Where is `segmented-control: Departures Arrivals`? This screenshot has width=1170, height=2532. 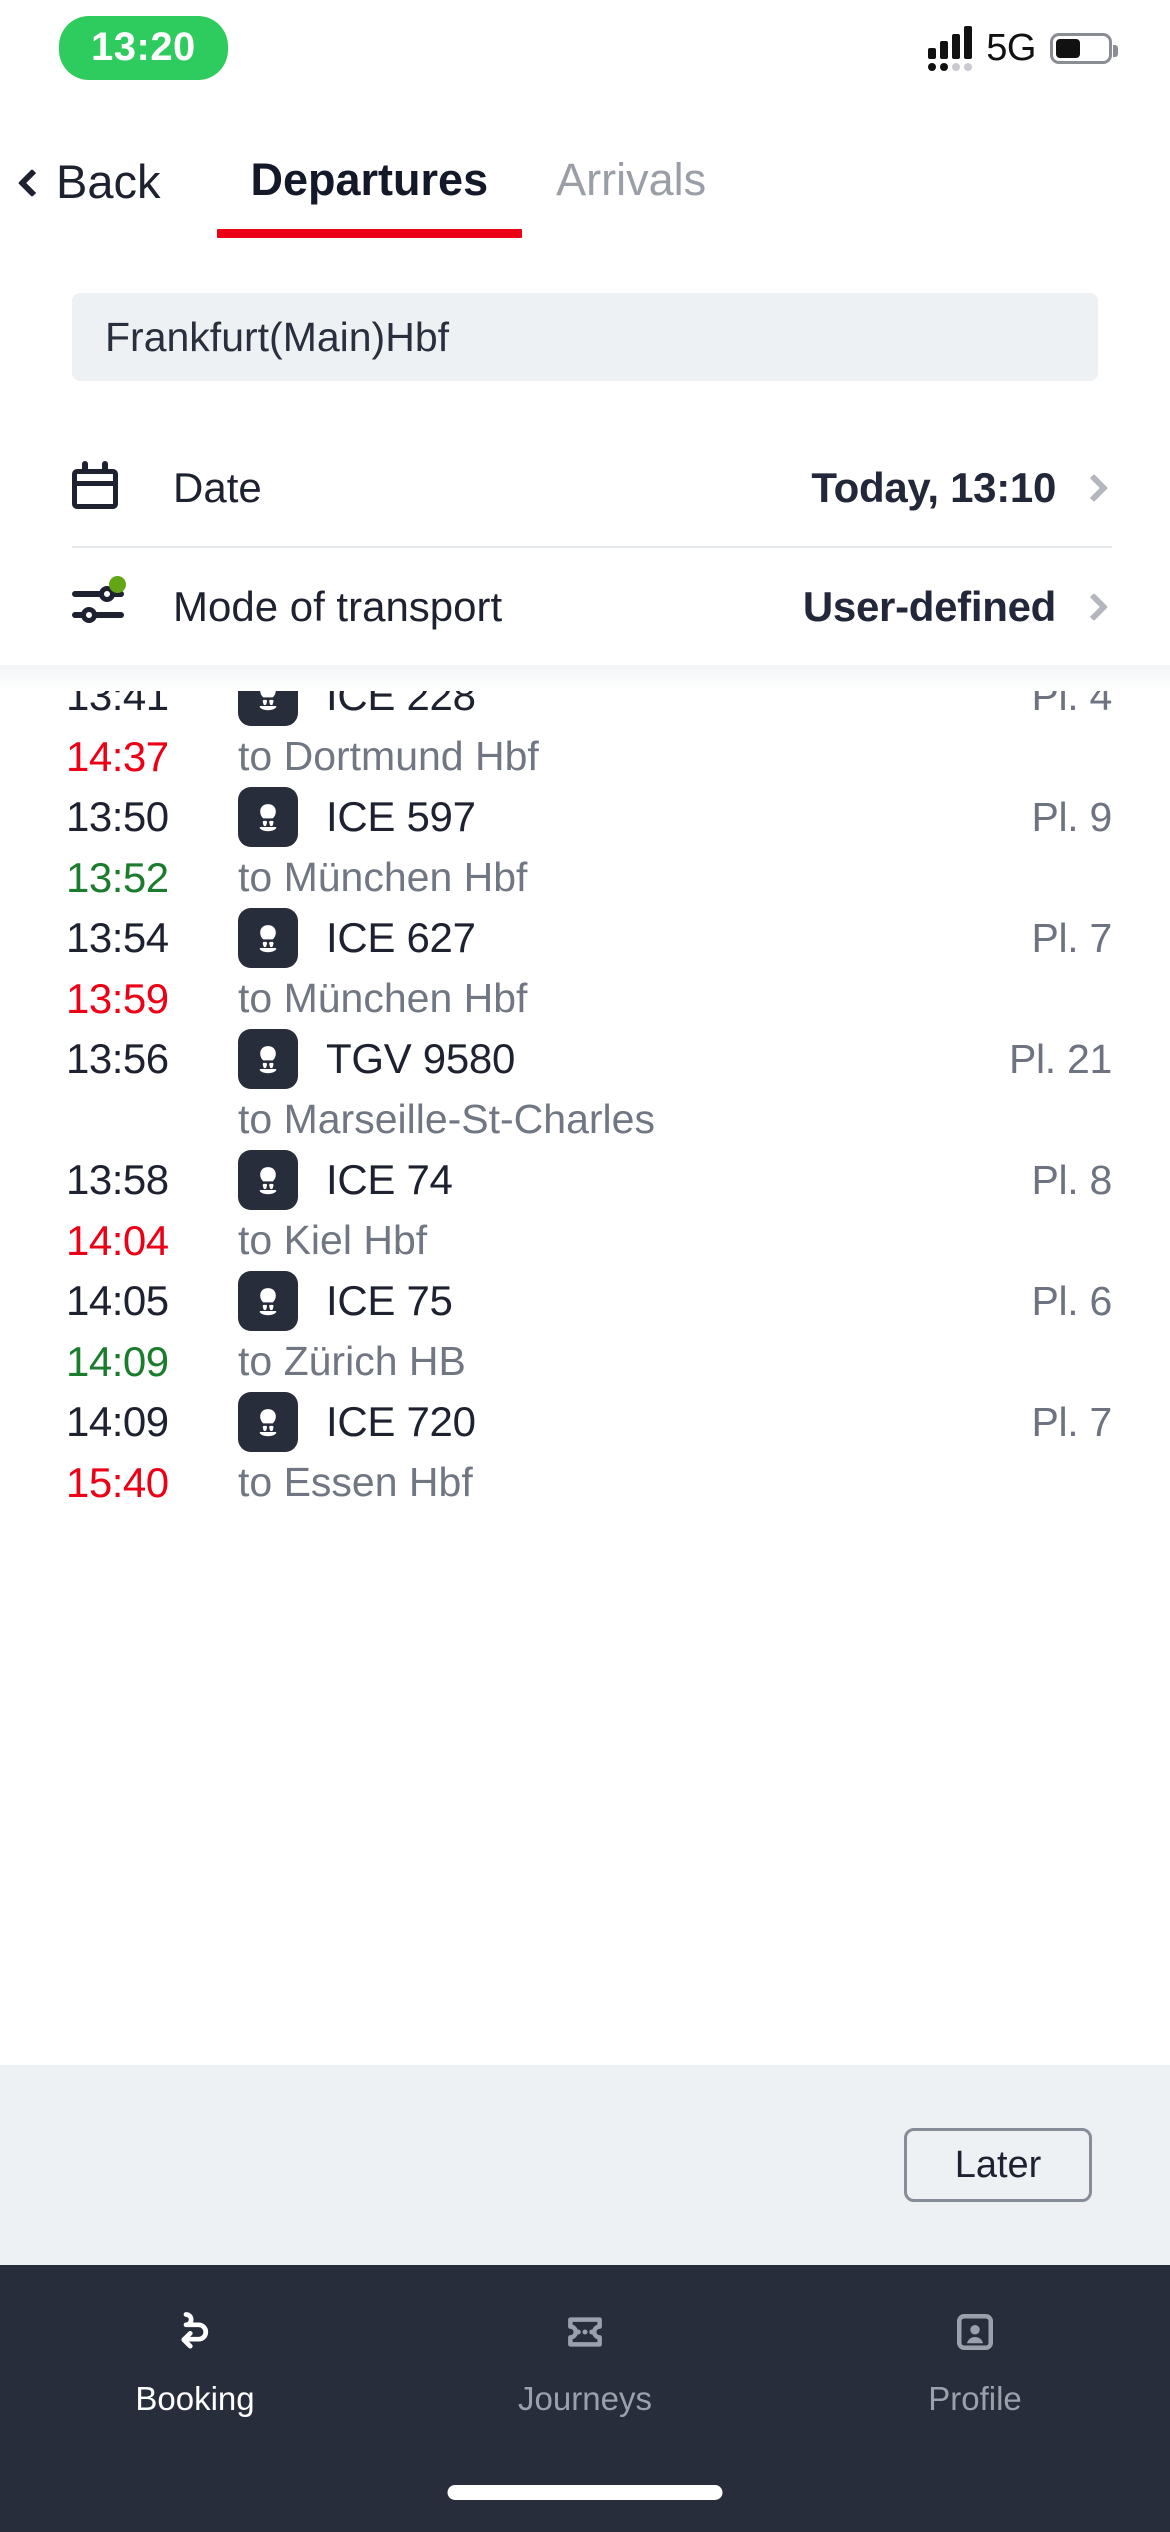
segmented-control: Departures Arrivals is located at coordinates (478, 194).